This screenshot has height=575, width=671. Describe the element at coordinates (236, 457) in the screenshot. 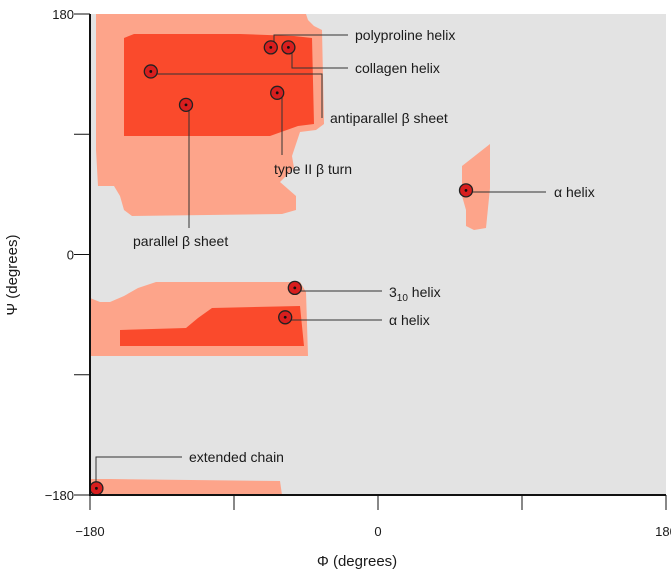

I see `label-extended-chain: extended chain` at that location.